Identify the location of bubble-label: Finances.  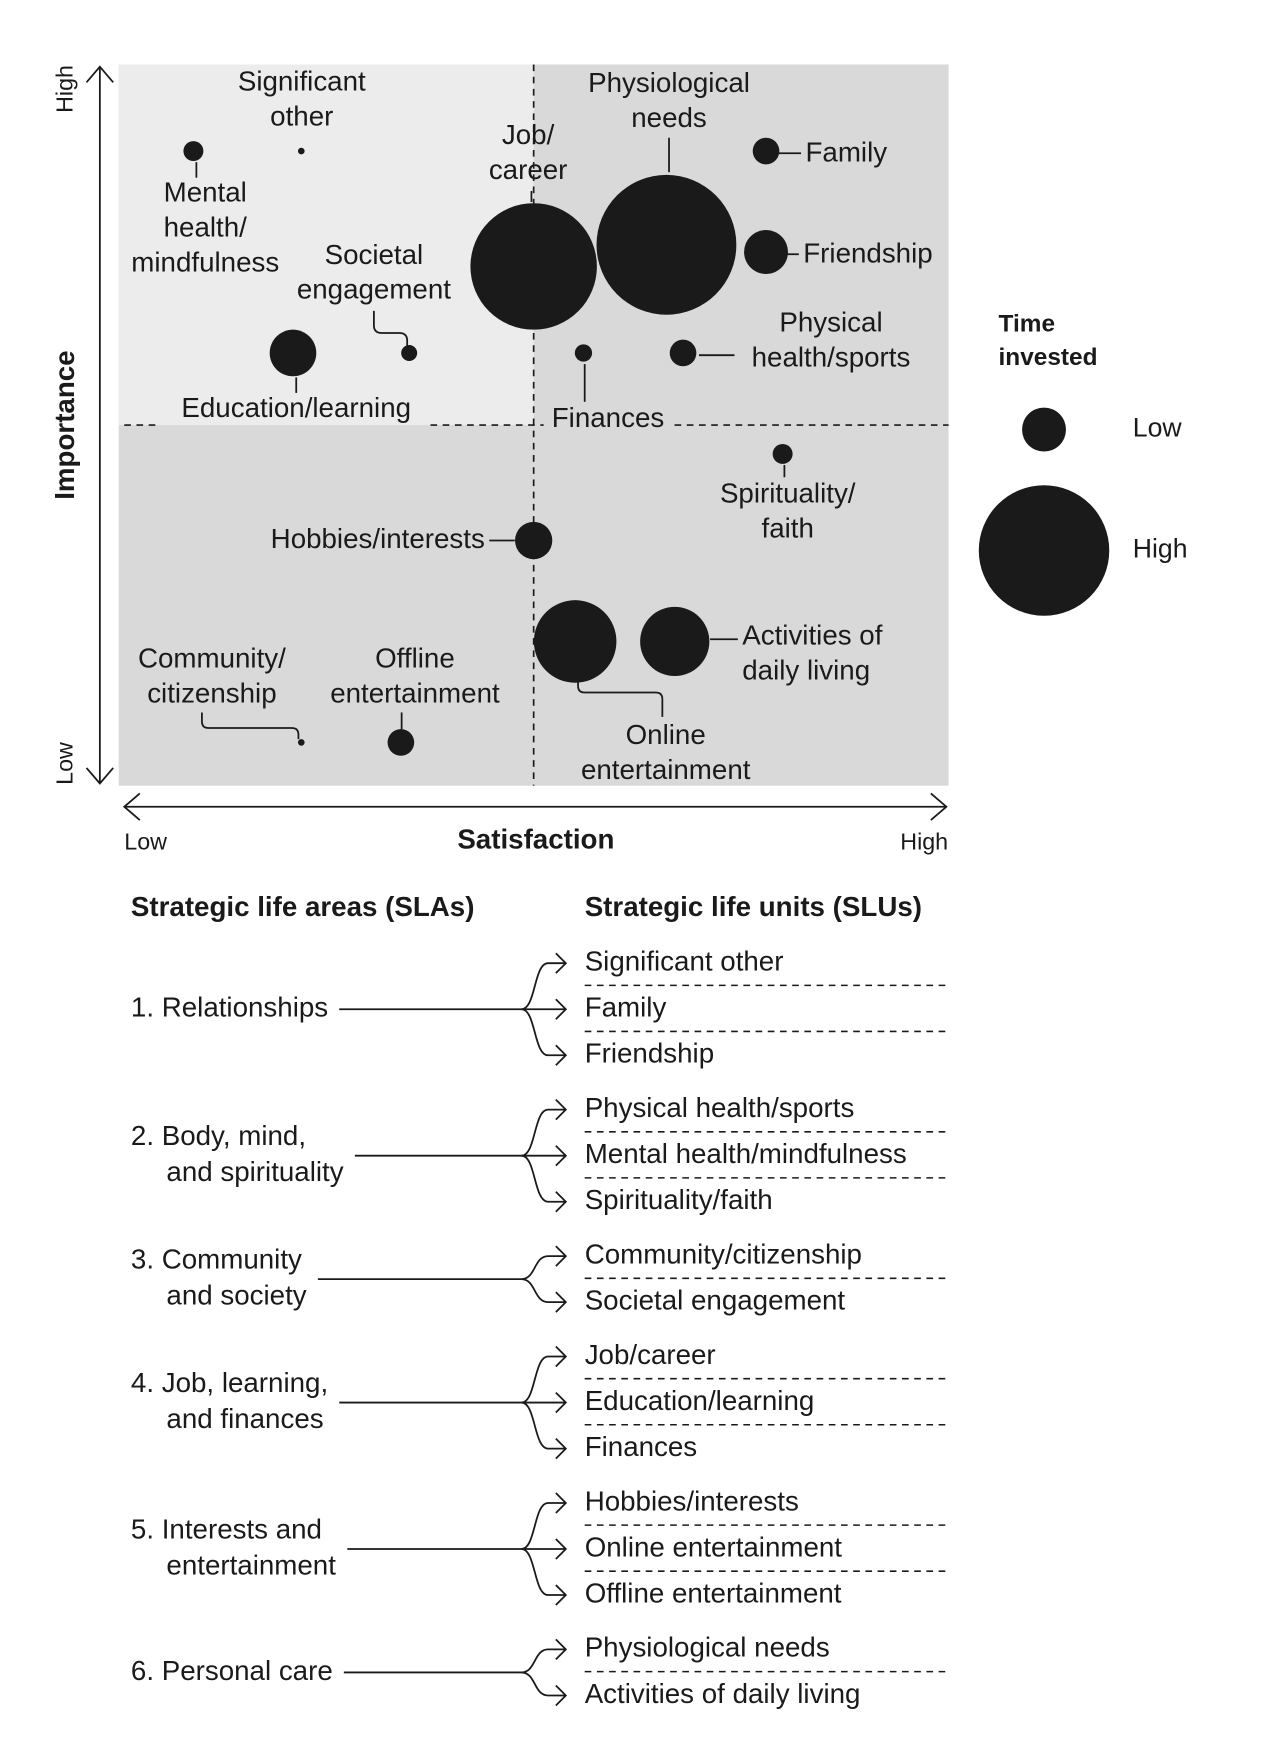
(608, 417).